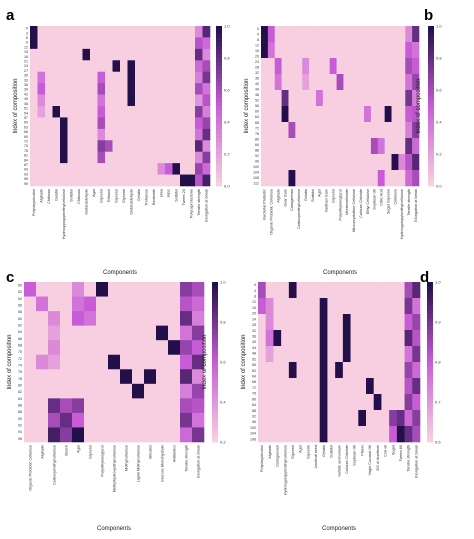 The width and height of the screenshot is (474, 539). Describe the element at coordinates (257, 90) in the screenshot. I see `y-tick-label: 44` at that location.